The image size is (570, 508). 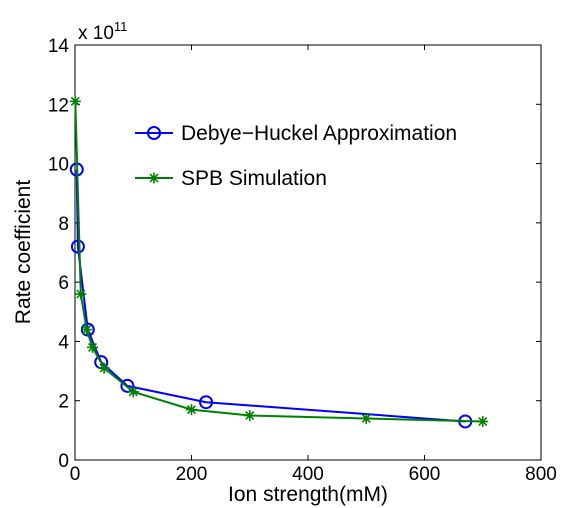 I want to click on y-tick-label: 8, so click(x=63, y=224).